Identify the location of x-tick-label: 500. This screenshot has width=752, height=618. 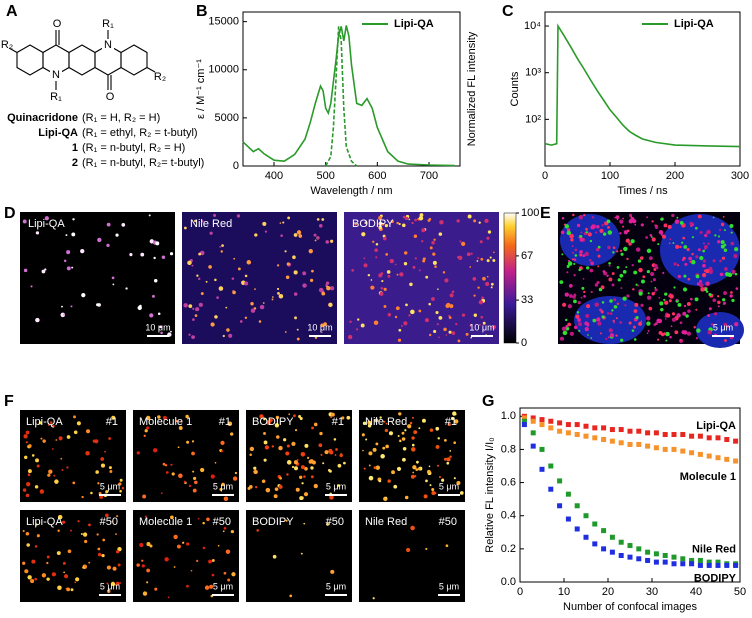
(325, 176).